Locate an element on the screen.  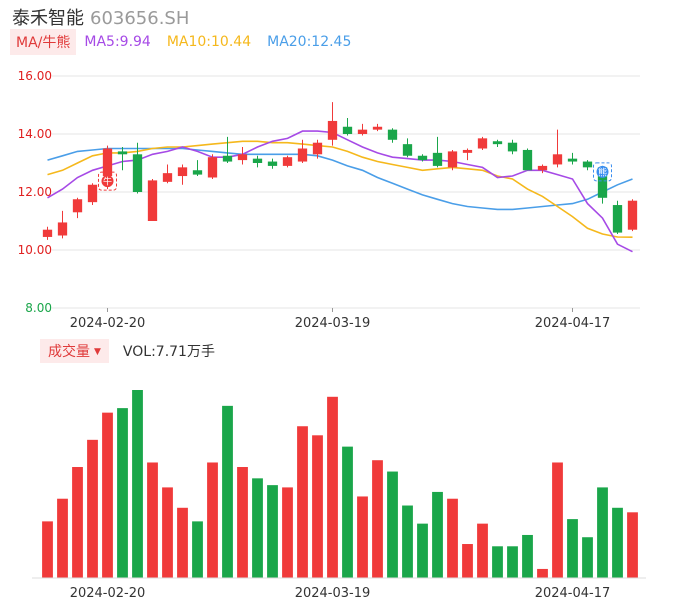
volume-date-axis: 2024-02-20 2024-03-19 2024-04-17 is located at coordinates (340, 593).